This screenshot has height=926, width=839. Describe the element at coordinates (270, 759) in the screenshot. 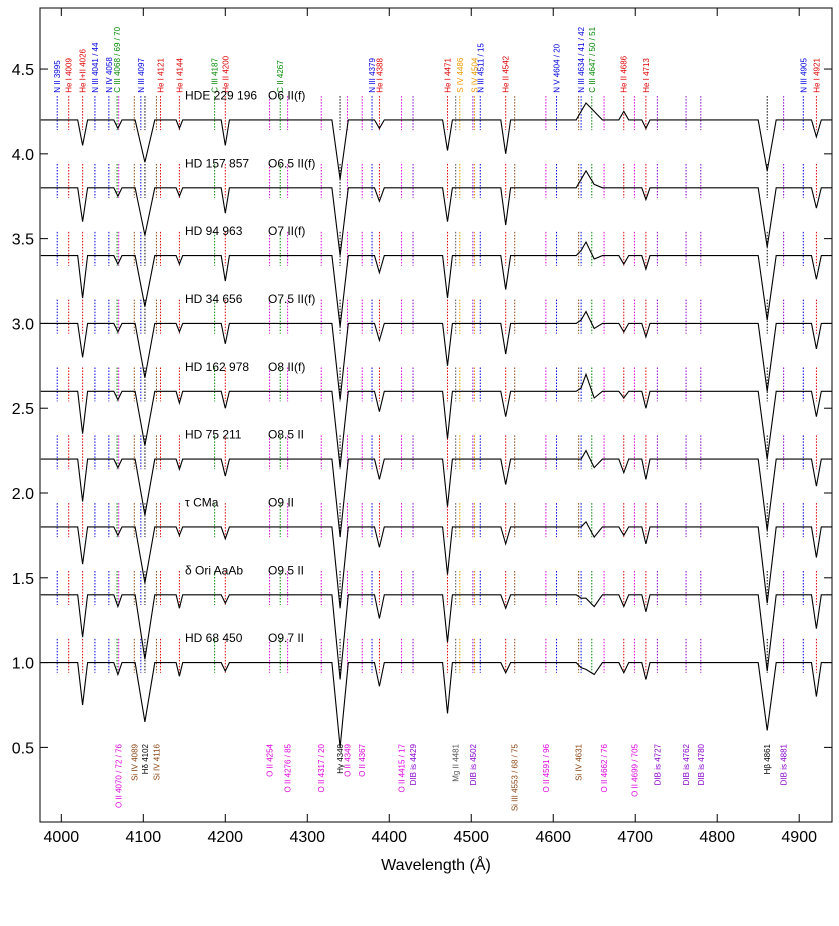

I see `line-id-label: O II 4254` at that location.